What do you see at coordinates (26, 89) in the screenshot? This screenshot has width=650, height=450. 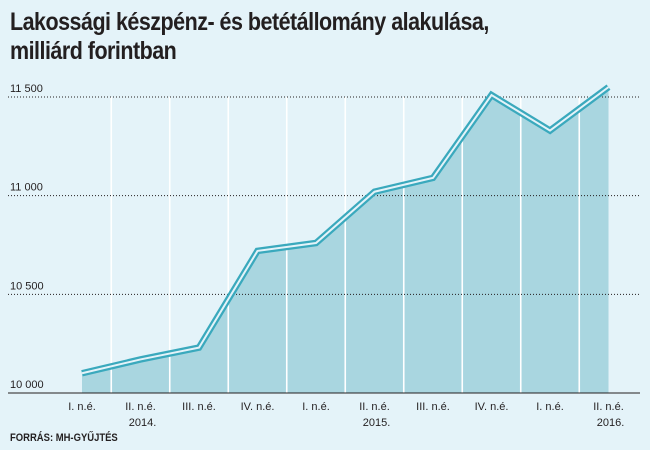 I see `y-tick-label: 11 500` at bounding box center [26, 89].